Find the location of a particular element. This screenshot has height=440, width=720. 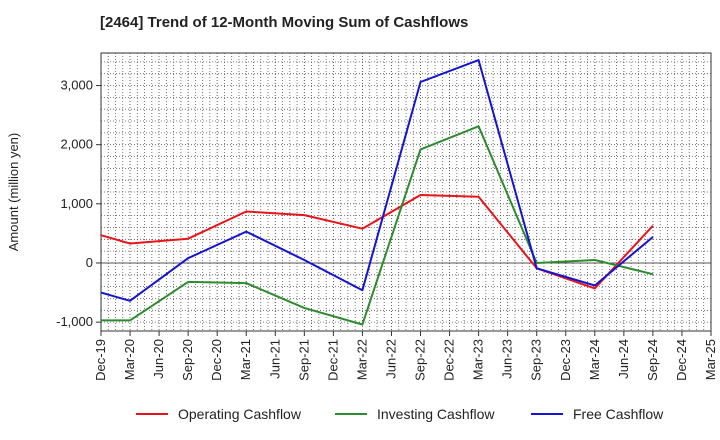

x-tick-label: Mar-20 is located at coordinates (129, 359).